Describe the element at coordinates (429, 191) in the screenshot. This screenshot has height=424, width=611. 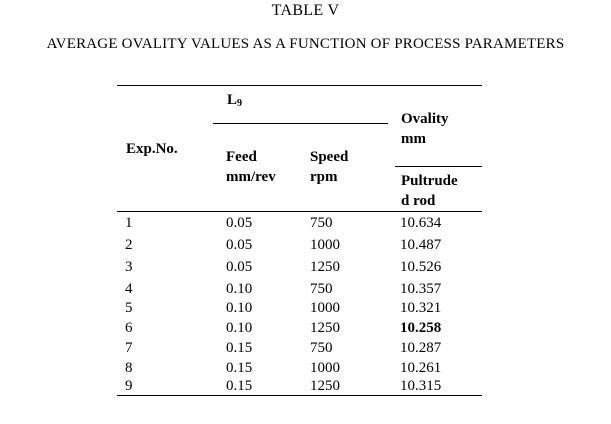
I see `header-pultruded-rod: Pultrude d rod` at that location.